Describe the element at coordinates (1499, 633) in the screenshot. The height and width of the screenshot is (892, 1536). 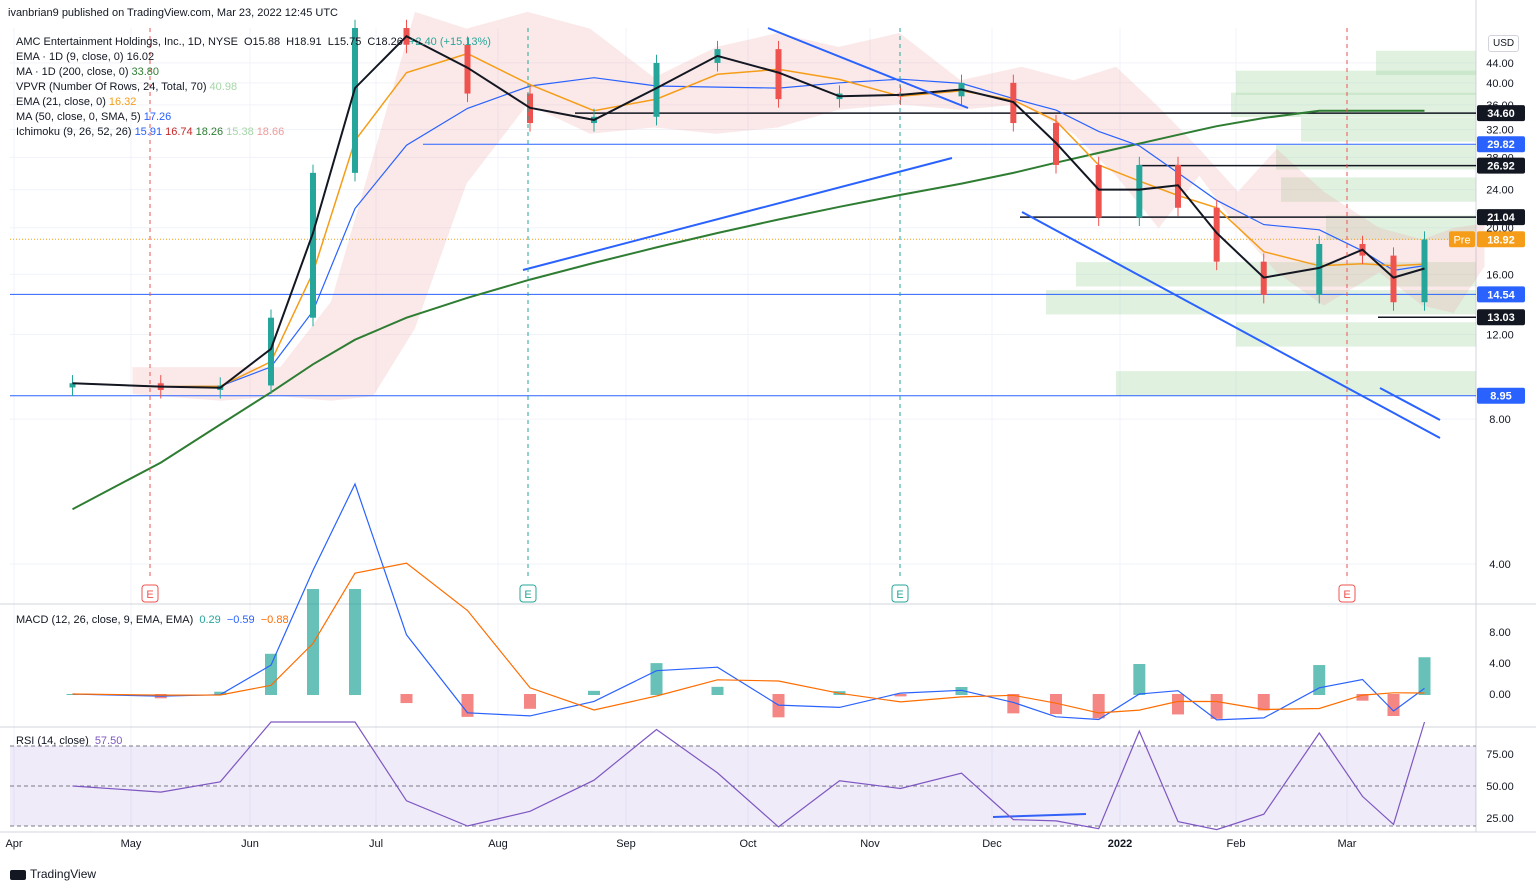
I see `macd-axis-label: 8.00` at that location.